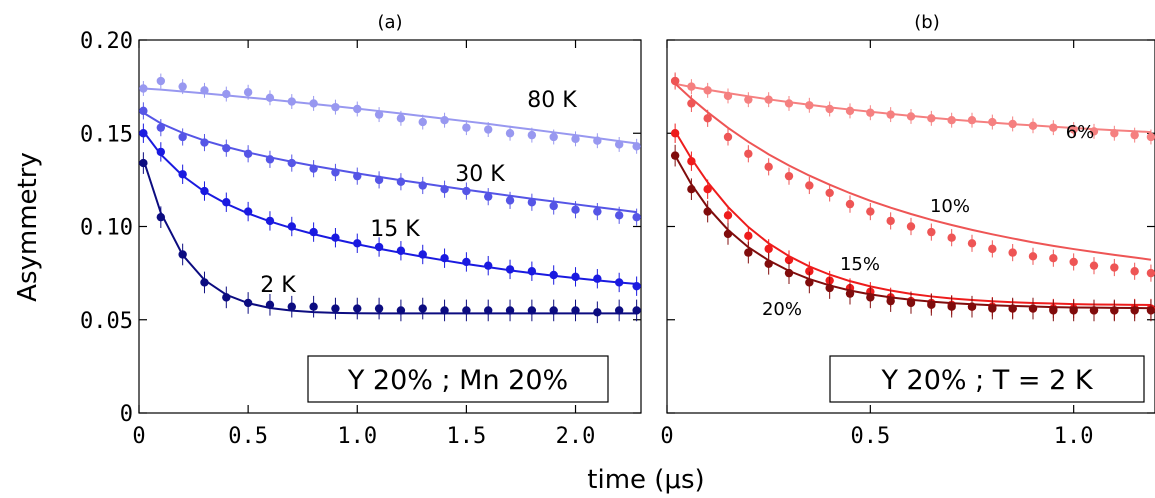 The image size is (1155, 498). What do you see at coordinates (106, 41) in the screenshot?
I see `y-tick-label: 0.20` at bounding box center [106, 41].